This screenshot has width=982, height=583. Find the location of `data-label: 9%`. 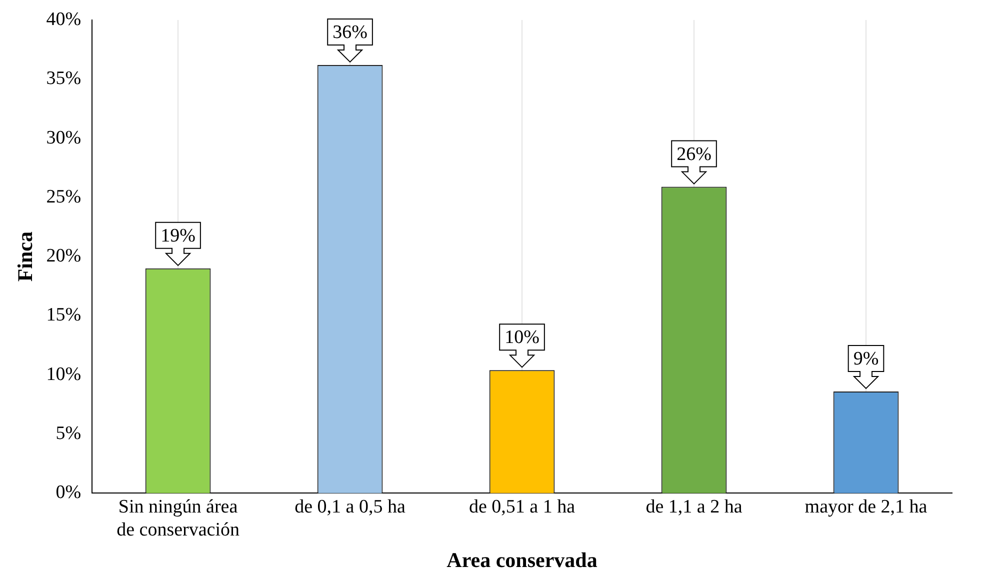

data-label: 9% is located at coordinates (866, 359).